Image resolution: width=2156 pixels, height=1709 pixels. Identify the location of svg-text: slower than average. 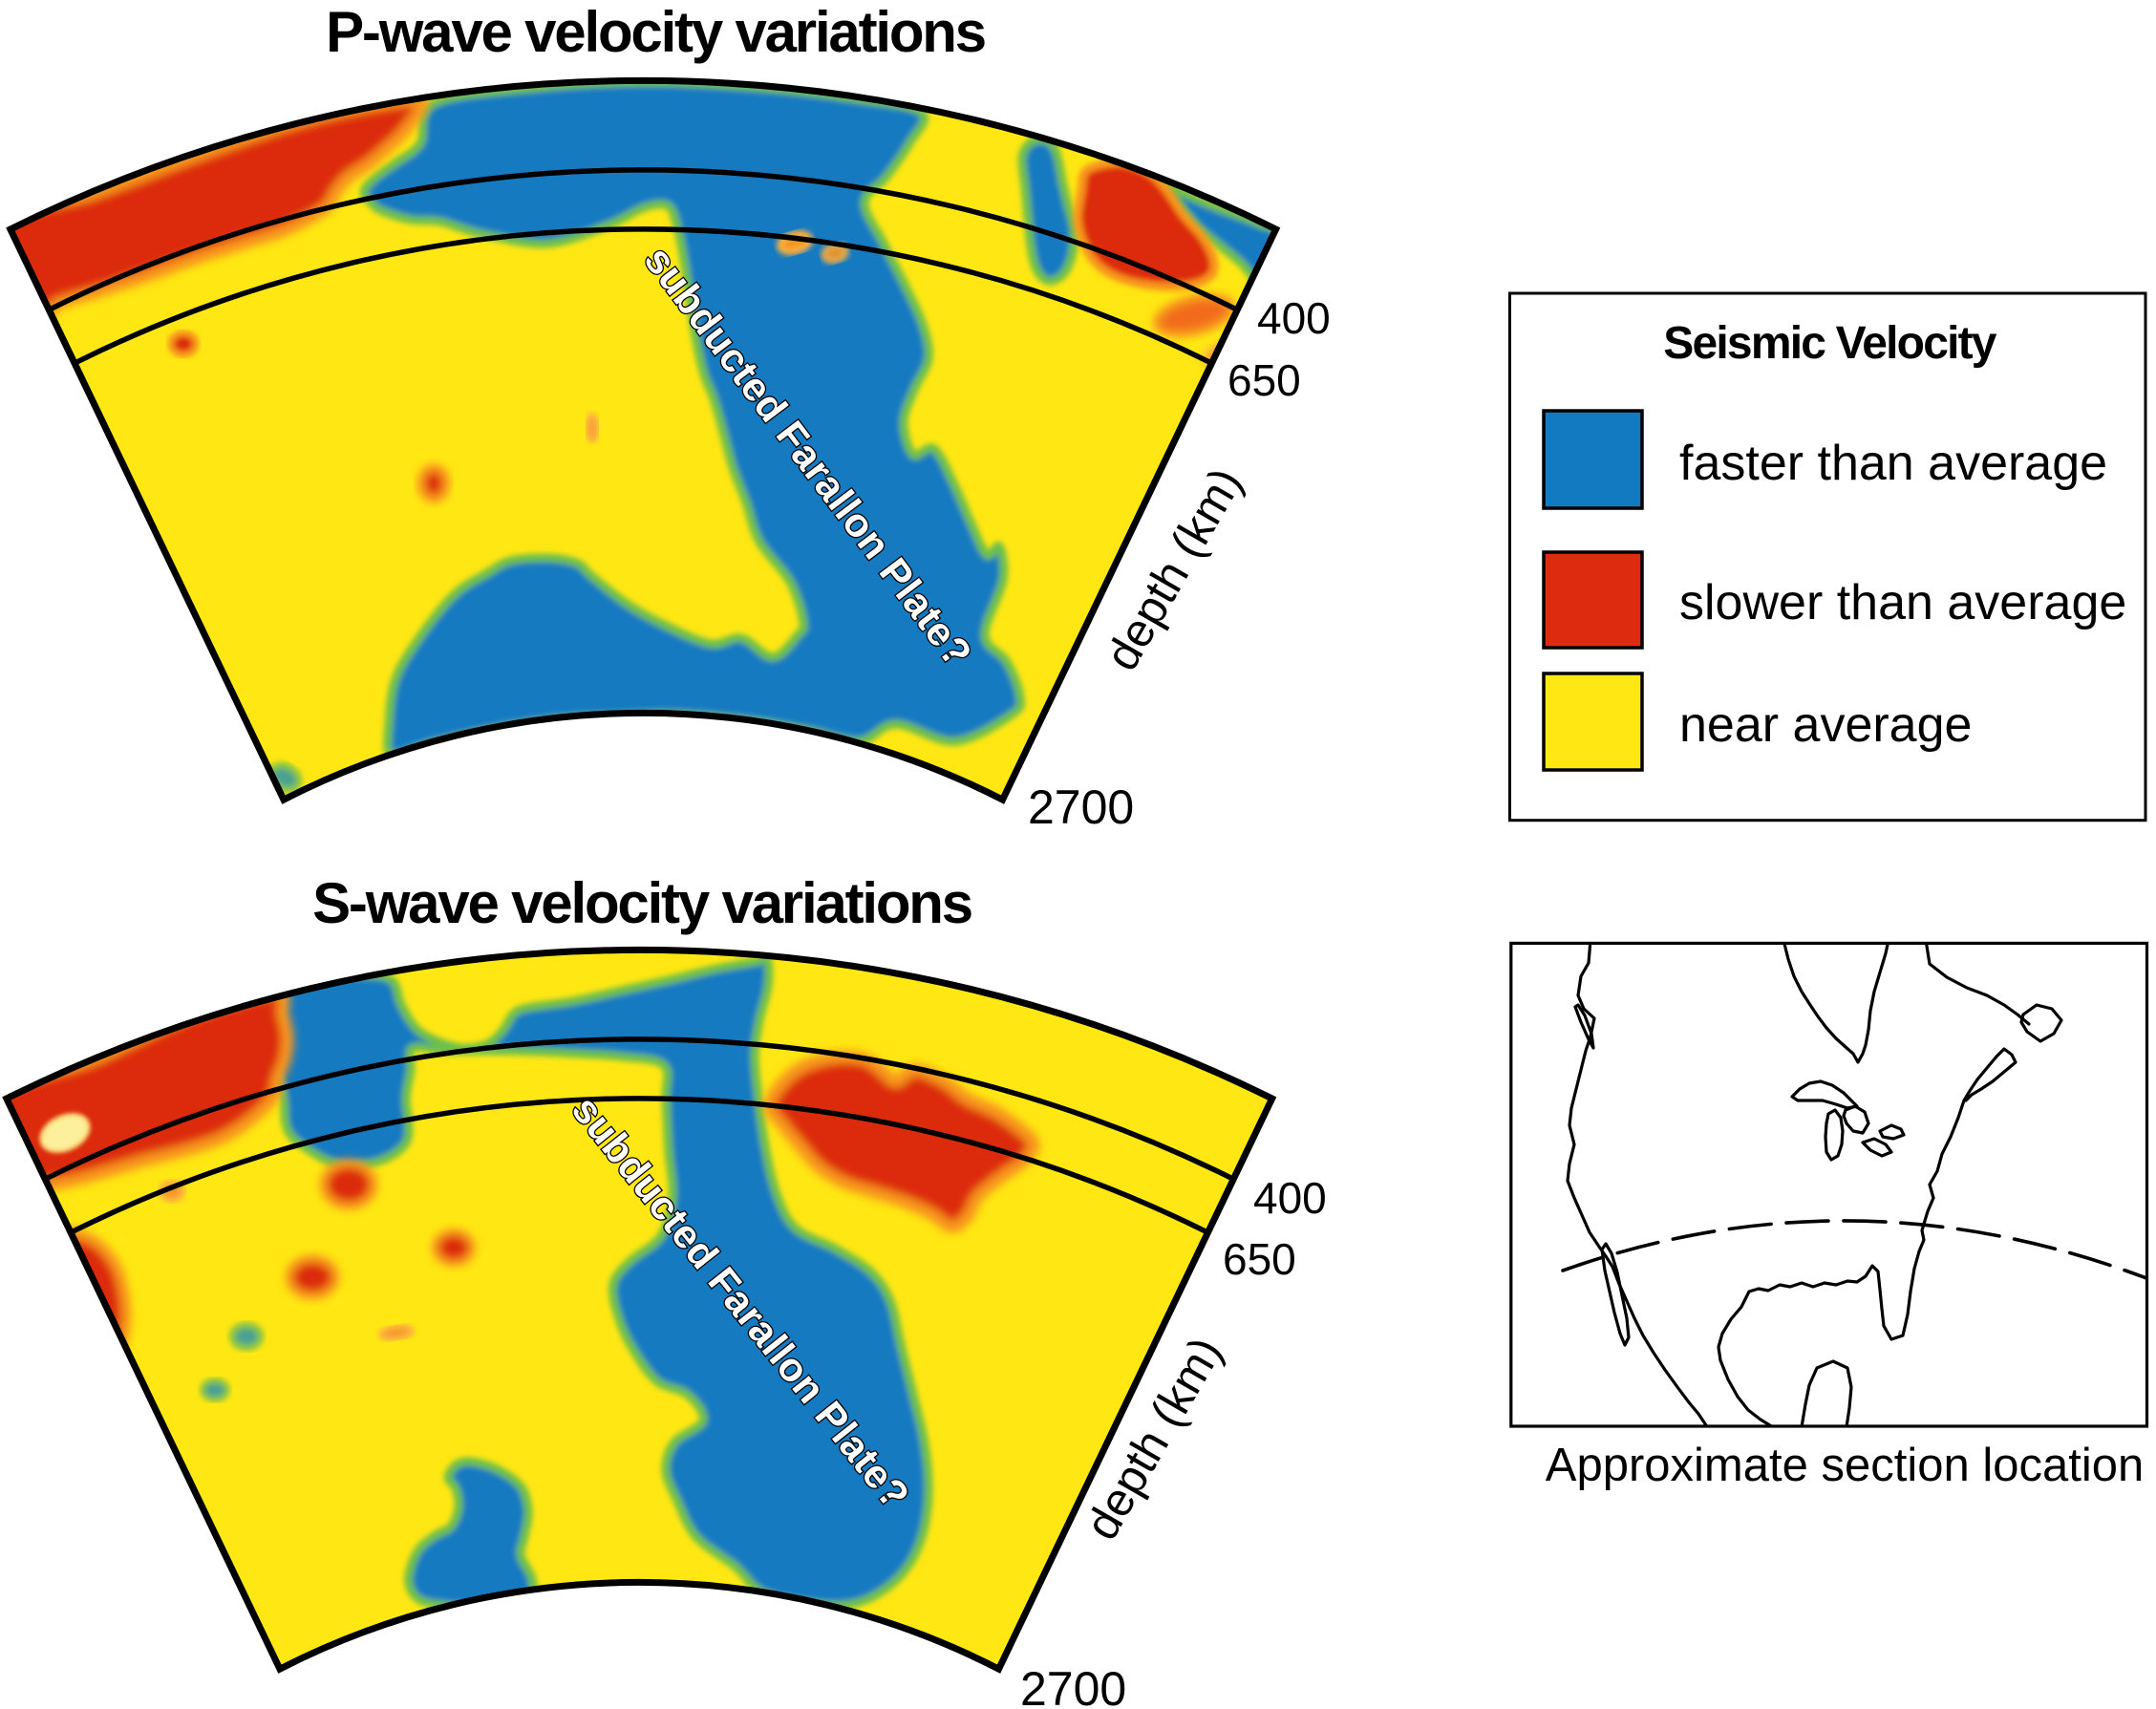
(1902, 602).